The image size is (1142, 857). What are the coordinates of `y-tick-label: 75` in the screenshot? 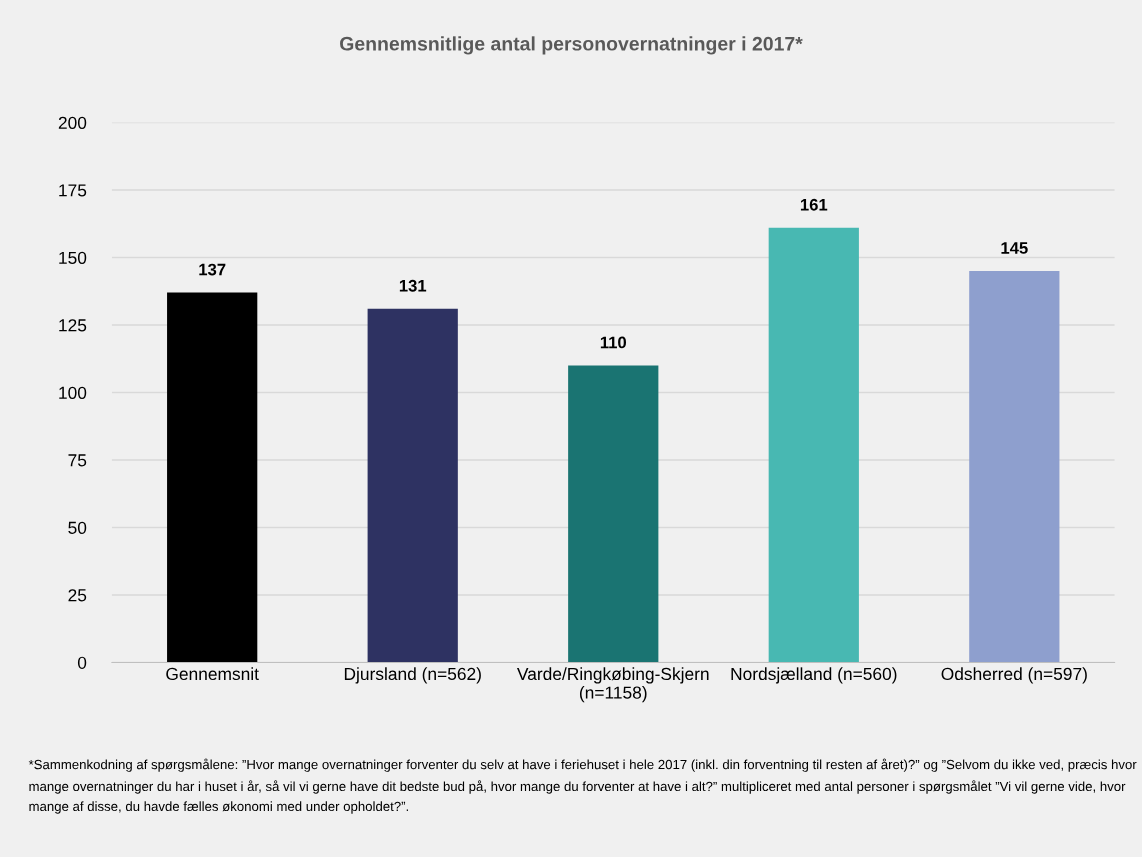 It's located at (77, 460).